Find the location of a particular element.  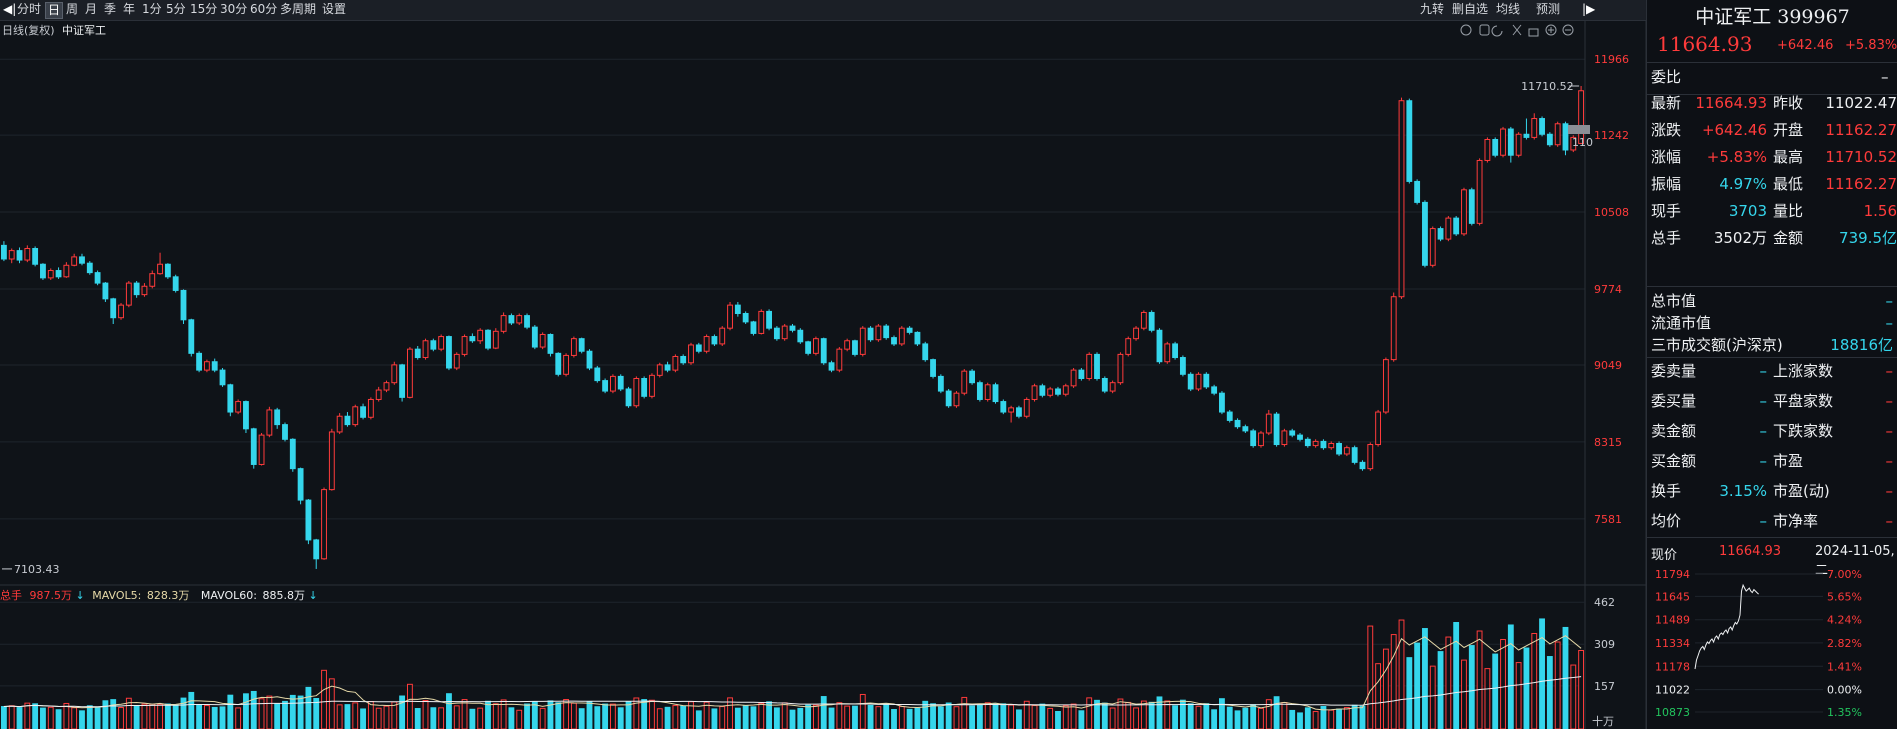

period-tab-0: 分时 is located at coordinates (29, 9).